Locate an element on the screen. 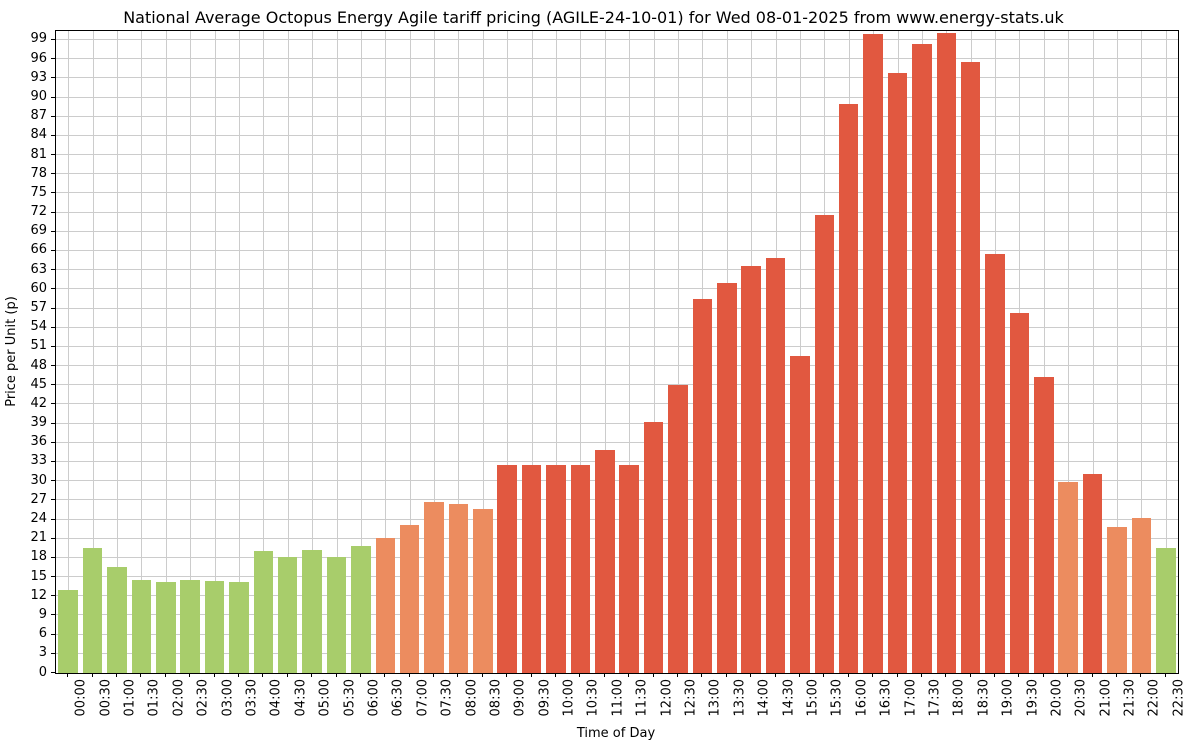 The image size is (1187, 751). bar-08:00 is located at coordinates (458, 588).